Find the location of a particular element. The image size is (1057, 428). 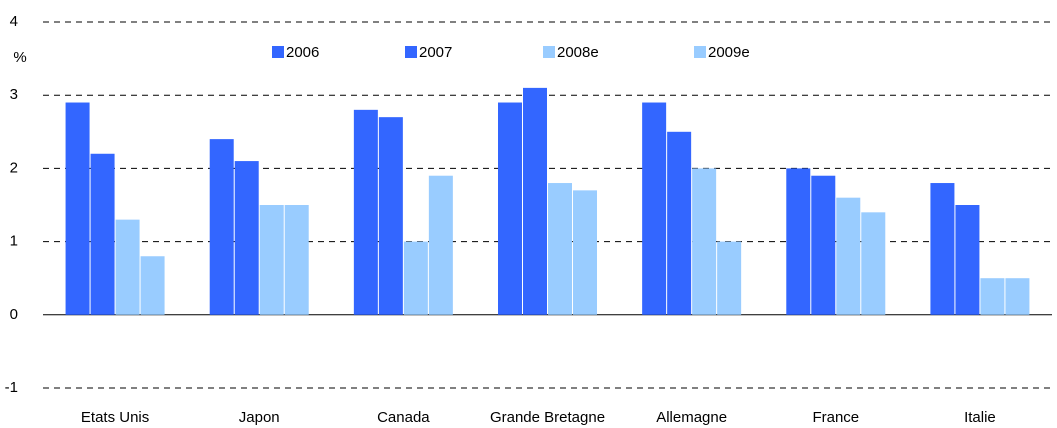

y-tick-label: 1 is located at coordinates (14, 241).